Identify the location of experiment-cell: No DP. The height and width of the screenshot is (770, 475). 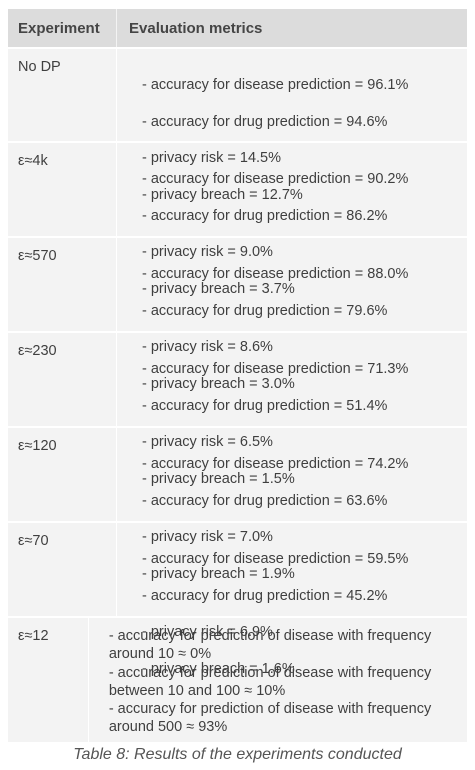
(62, 95).